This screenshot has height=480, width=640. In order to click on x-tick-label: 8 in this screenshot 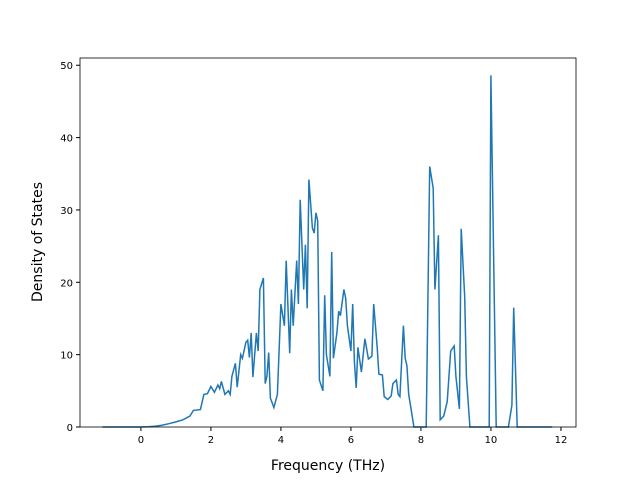, I will do `click(421, 440)`.